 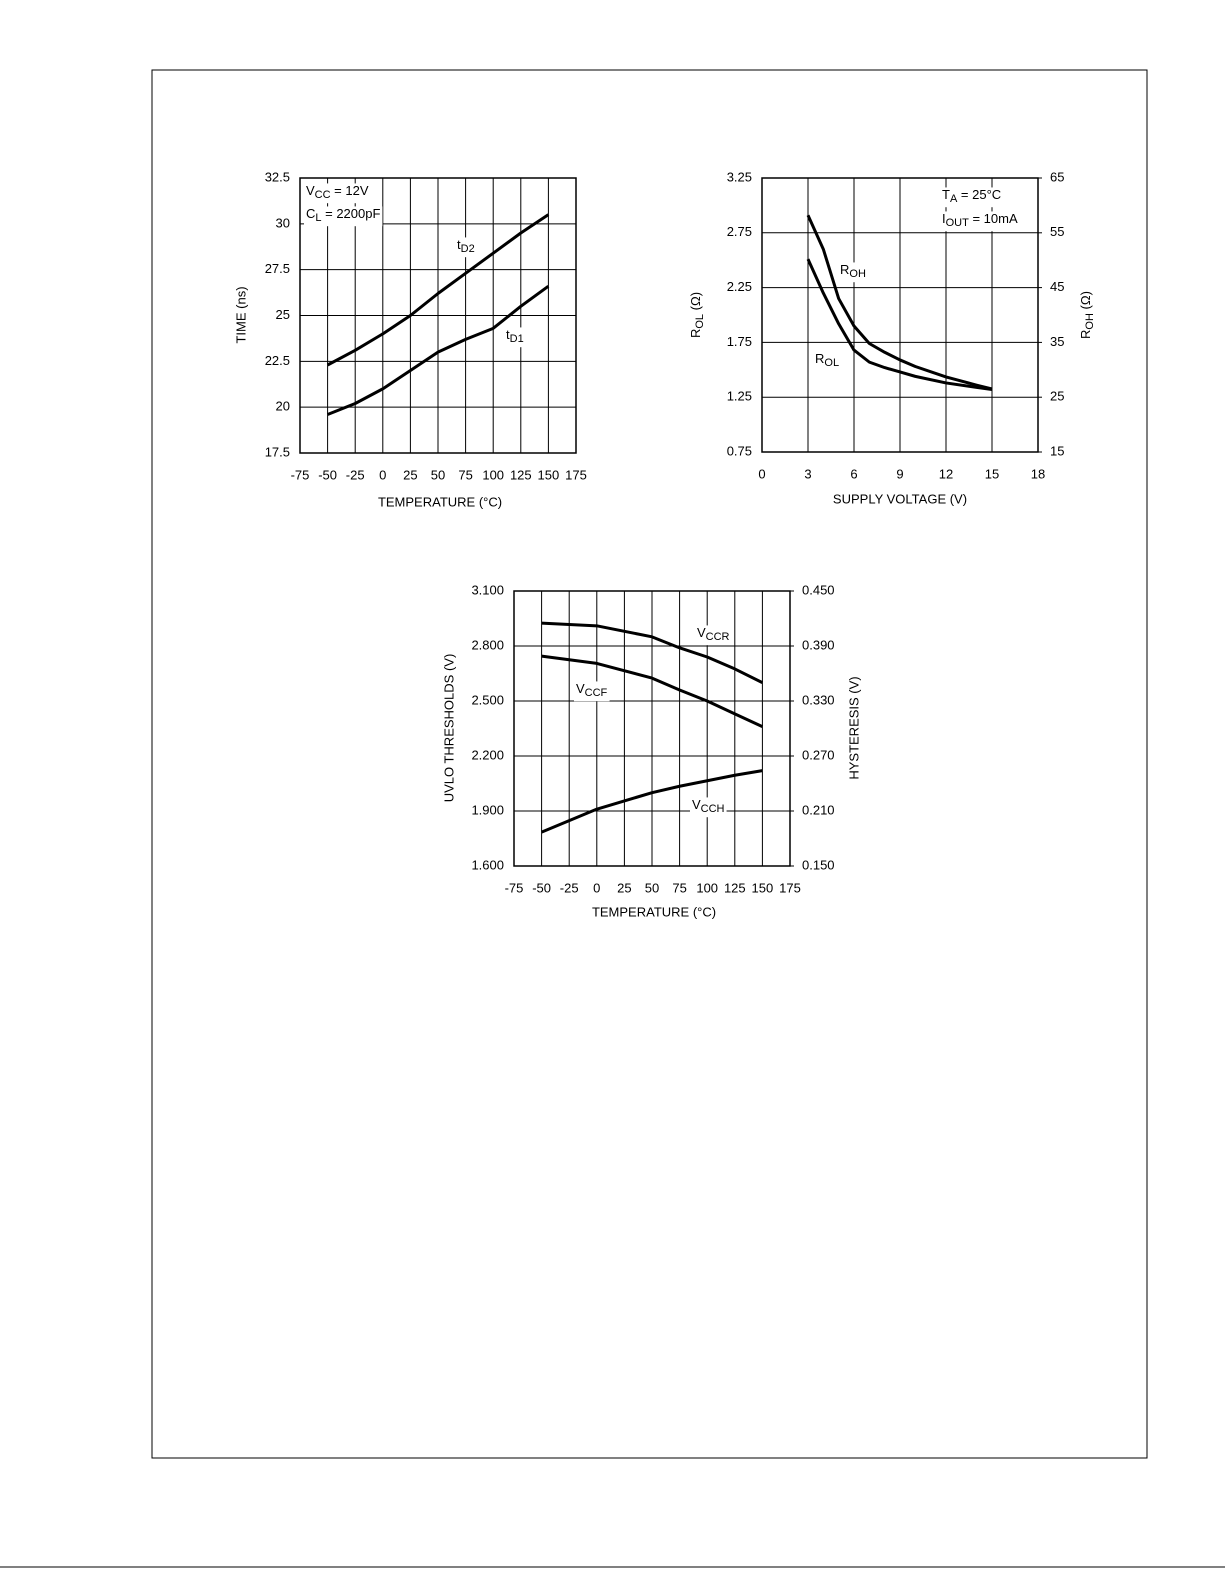 I want to click on y-tick-label: 2.800, so click(x=487, y=644).